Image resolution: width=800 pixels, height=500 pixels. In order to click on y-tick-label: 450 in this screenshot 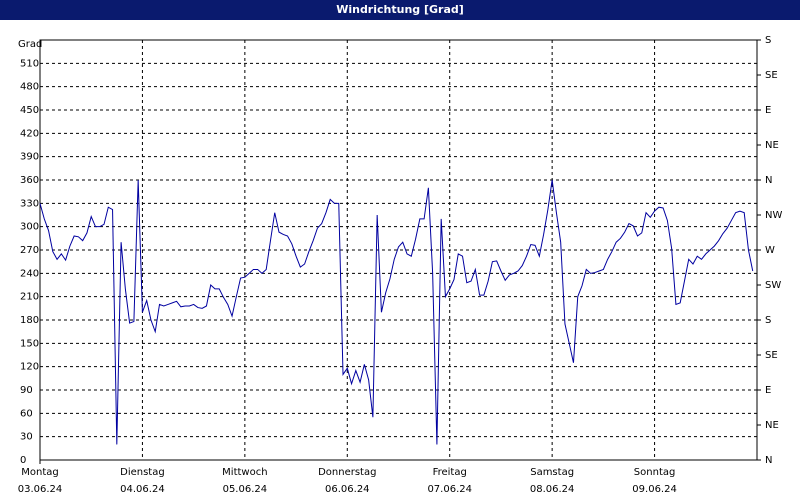, I will do `click(29, 110)`.